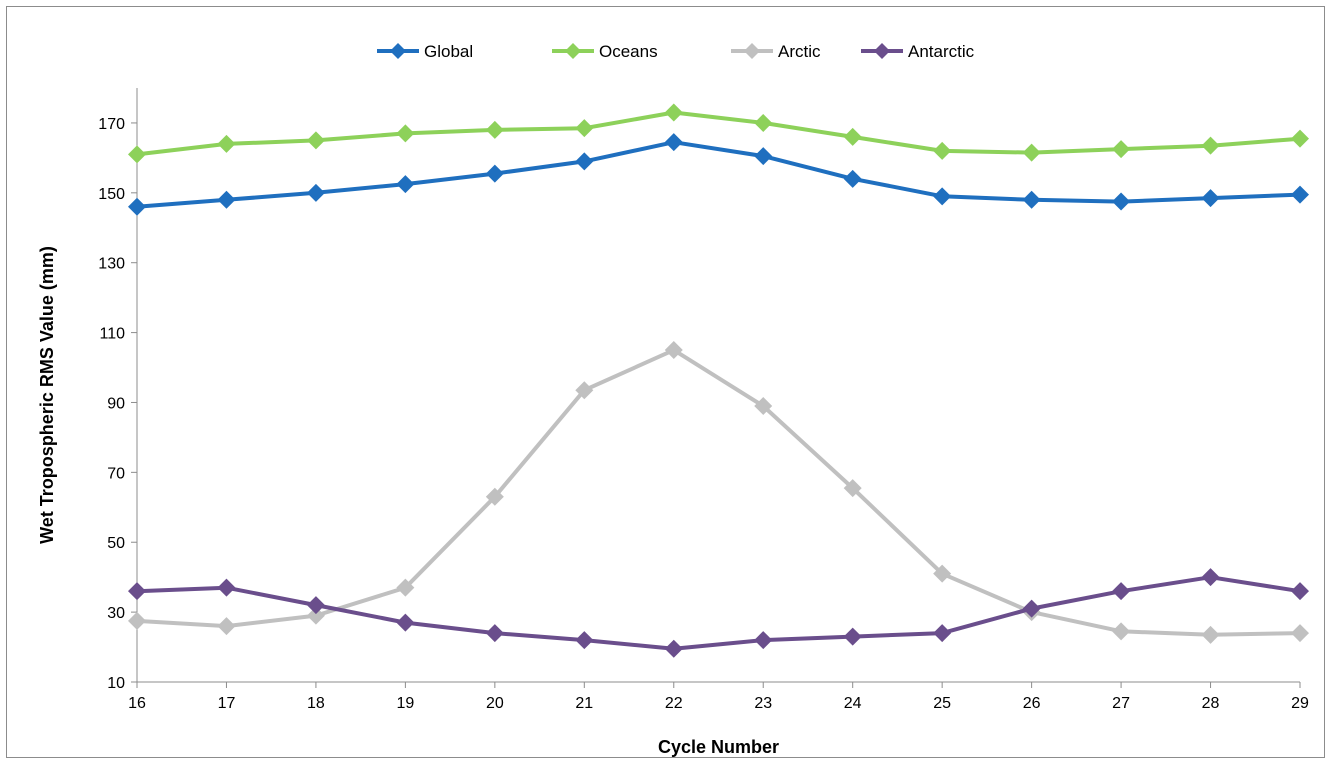  Describe the element at coordinates (112, 334) in the screenshot. I see `y-tick-label: 110` at that location.